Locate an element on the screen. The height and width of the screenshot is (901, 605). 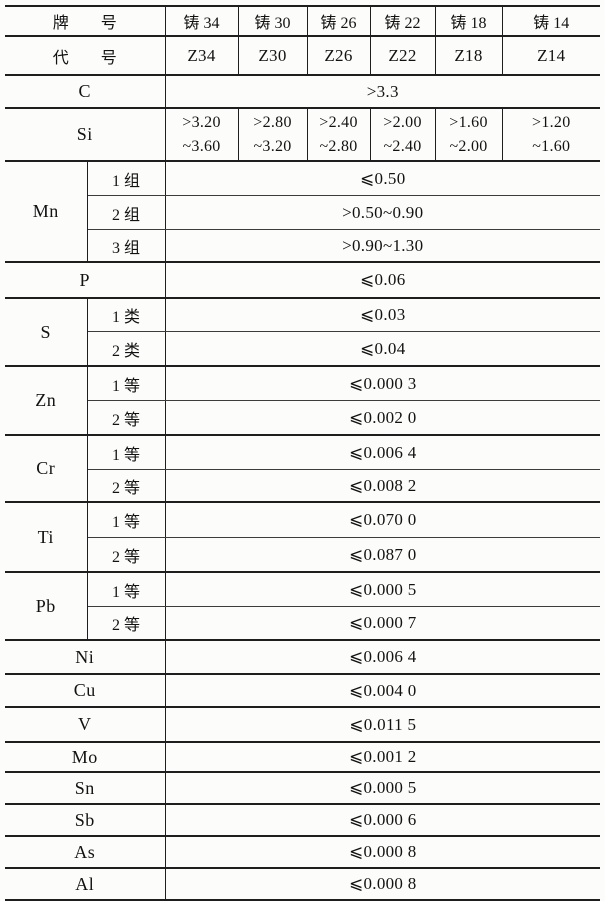
si-range-cell: >1.60 ~2.00 is located at coordinates (469, 135).